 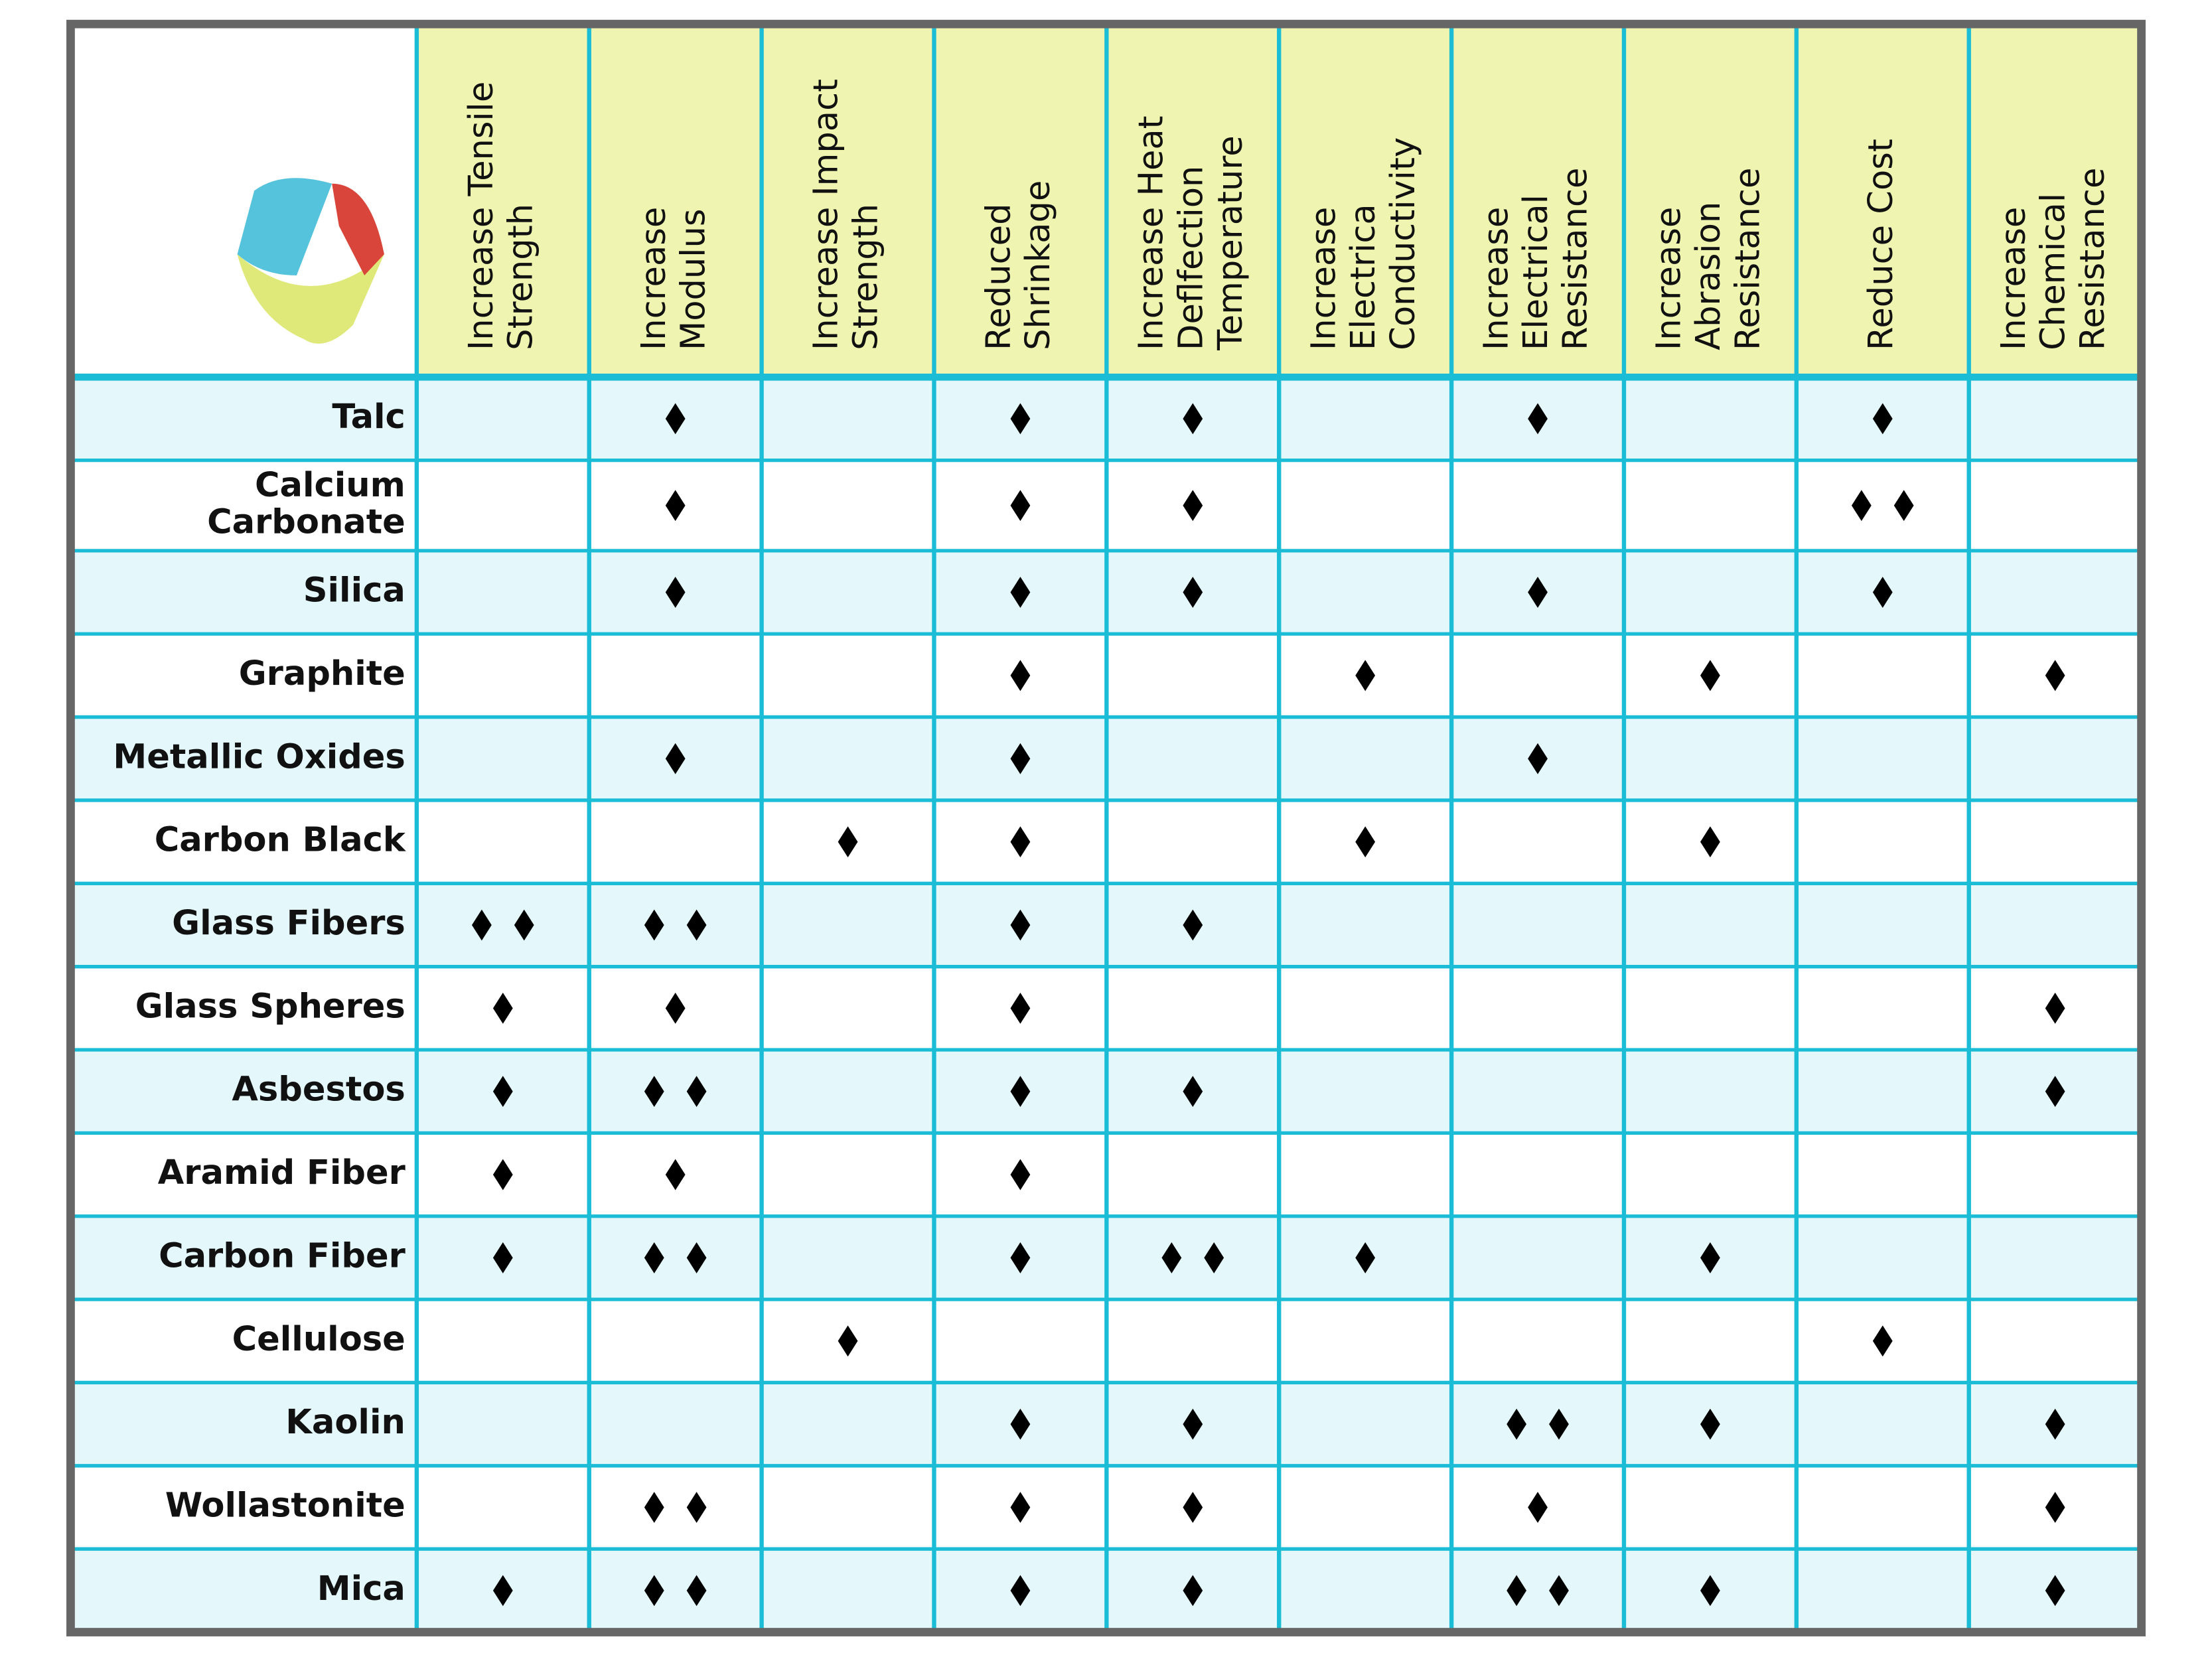 What do you see at coordinates (1151, 232) in the screenshot?
I see `column-header: Increase Heat` at bounding box center [1151, 232].